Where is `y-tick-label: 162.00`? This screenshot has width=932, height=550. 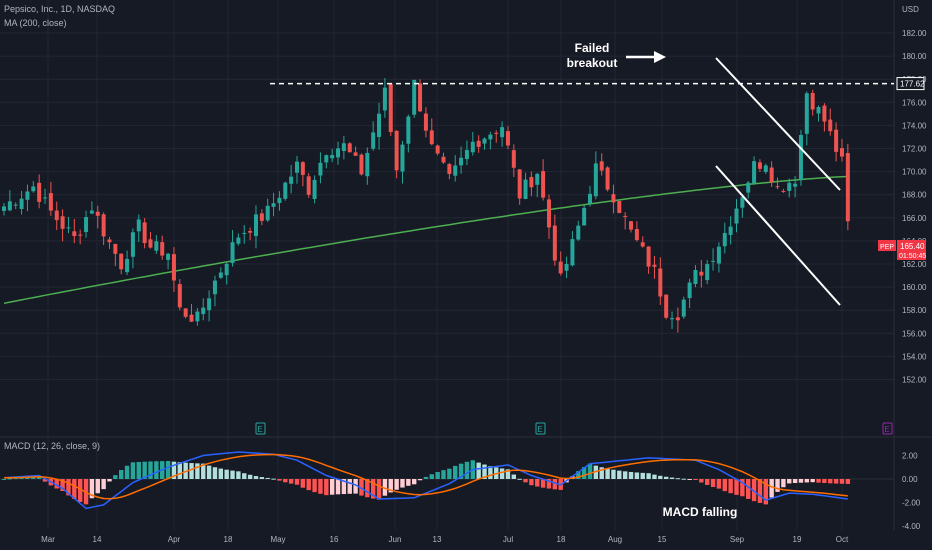
y-tick-label: 162.00 is located at coordinates (914, 264).